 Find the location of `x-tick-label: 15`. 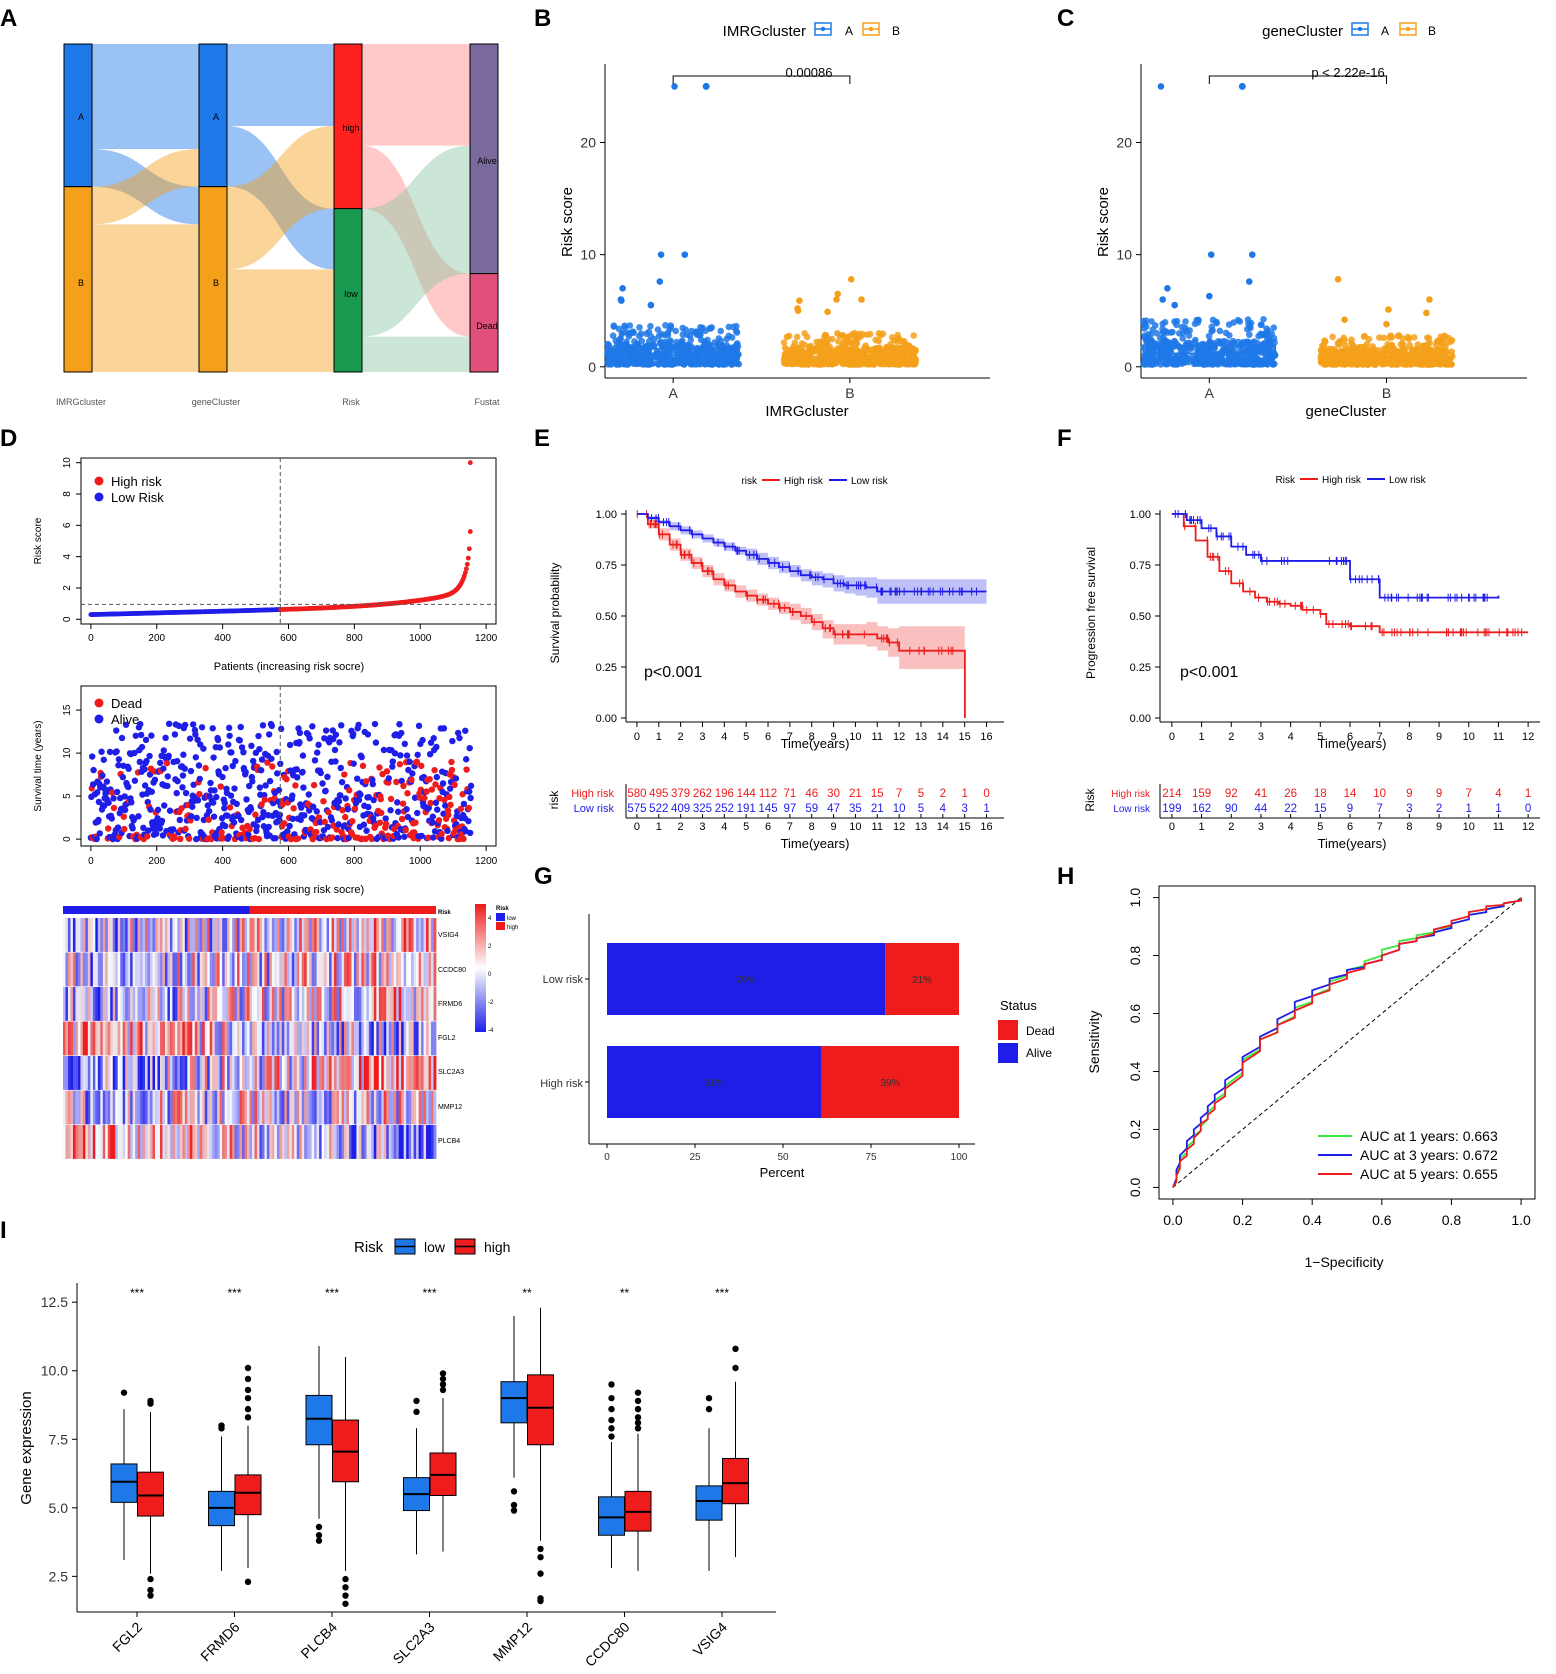

x-tick-label: 15 is located at coordinates (965, 827).